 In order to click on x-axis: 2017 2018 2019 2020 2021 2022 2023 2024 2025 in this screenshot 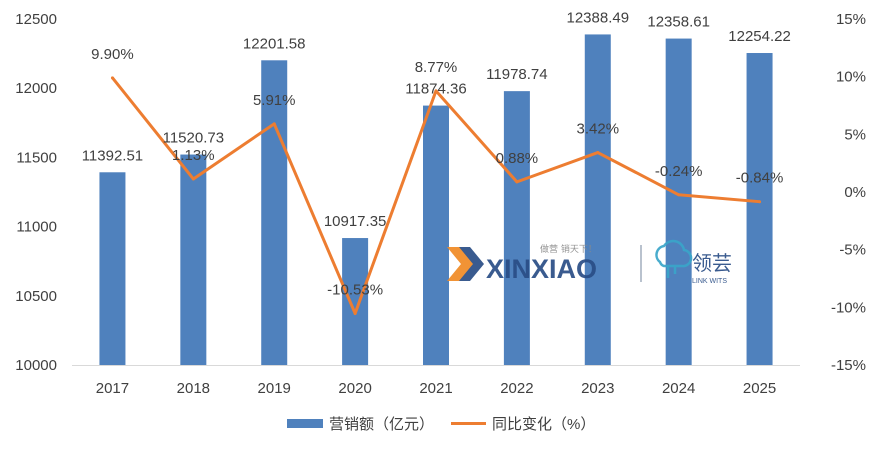, I will do `click(436, 388)`.